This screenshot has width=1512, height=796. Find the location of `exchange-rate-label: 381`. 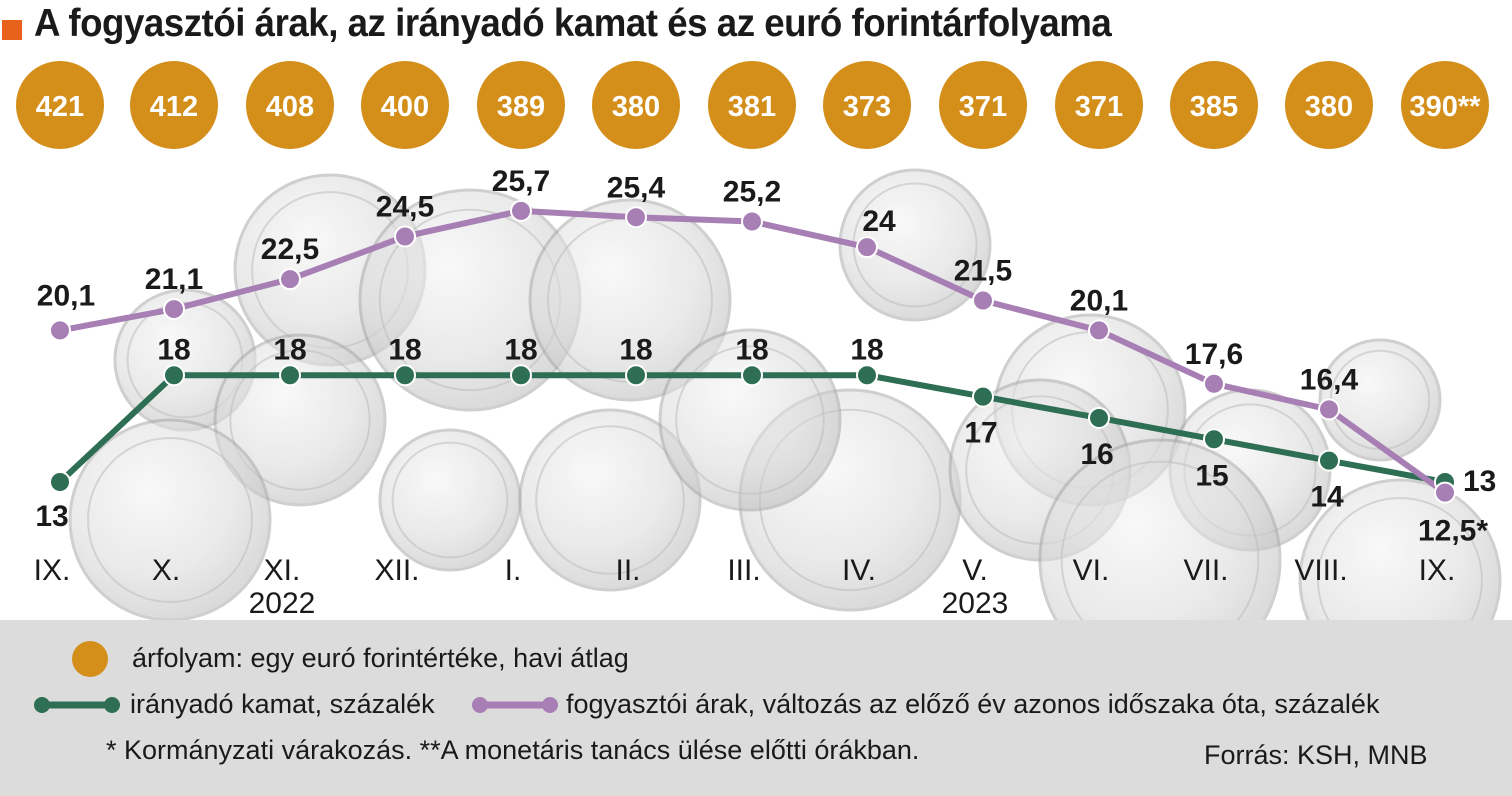

exchange-rate-label: 381 is located at coordinates (752, 107).